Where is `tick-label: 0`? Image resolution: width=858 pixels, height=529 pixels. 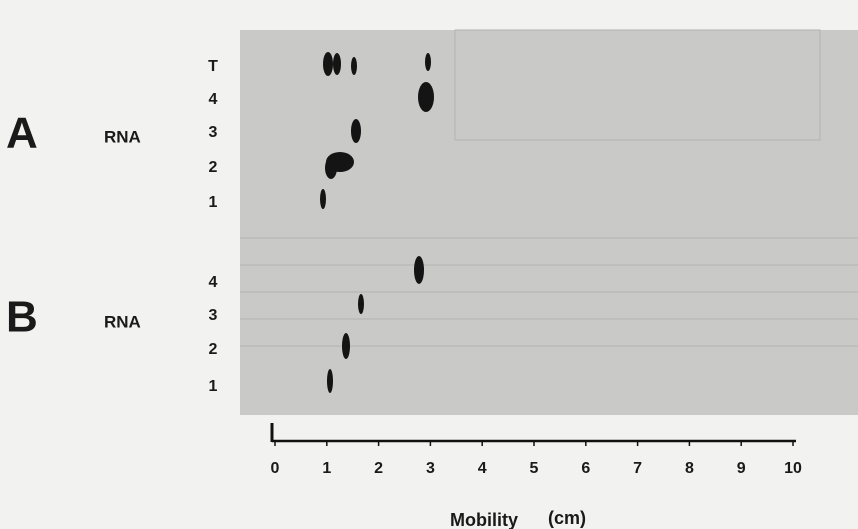 tick-label: 0 is located at coordinates (275, 468).